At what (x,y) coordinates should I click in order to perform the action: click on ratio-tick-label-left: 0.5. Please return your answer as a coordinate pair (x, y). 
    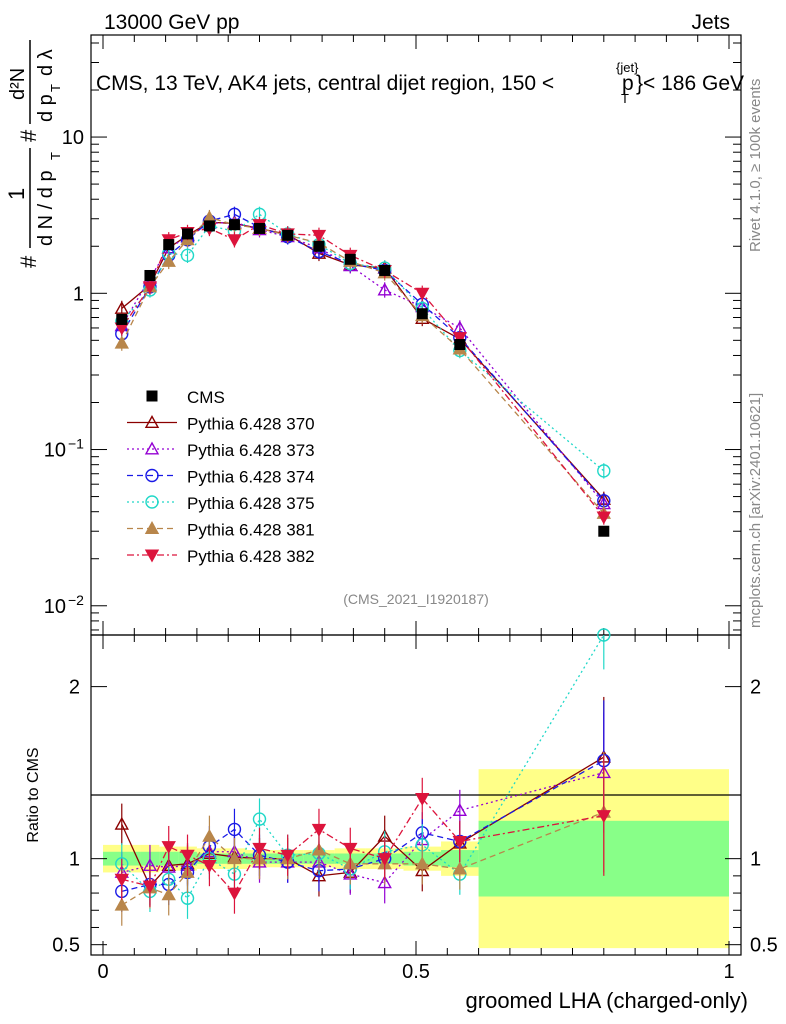
    Looking at the image, I should click on (66, 946).